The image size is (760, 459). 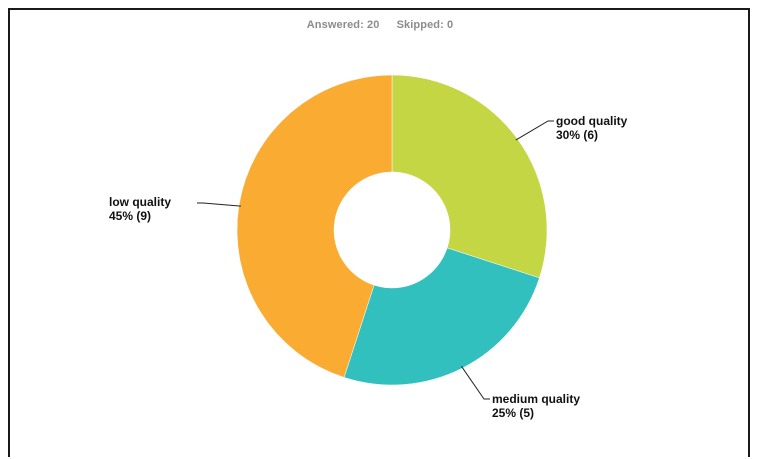 I want to click on leader-line-good-quality, so click(x=534, y=130).